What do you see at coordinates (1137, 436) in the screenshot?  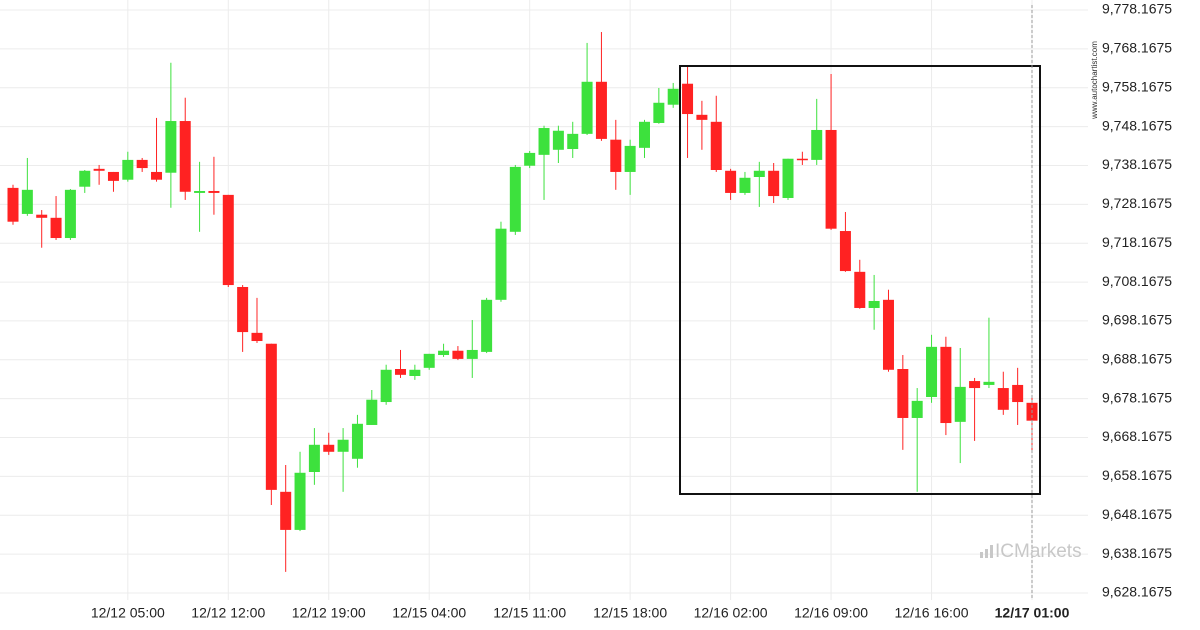 I see `y-tick-label: 9,668.1675` at bounding box center [1137, 436].